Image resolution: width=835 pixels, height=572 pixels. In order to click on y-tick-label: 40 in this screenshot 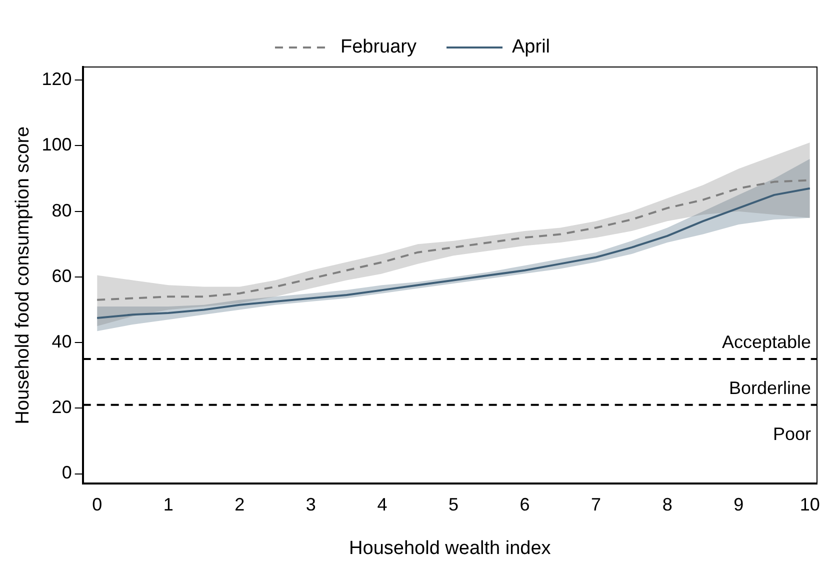, I will do `click(62, 342)`.